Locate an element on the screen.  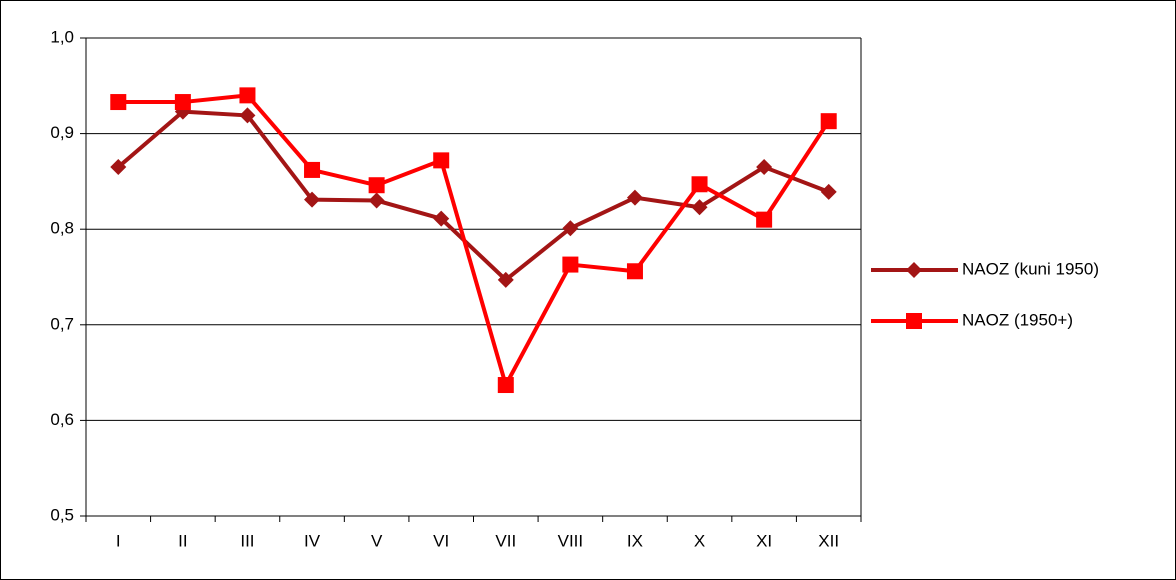
x-tick-label: VII is located at coordinates (505, 540).